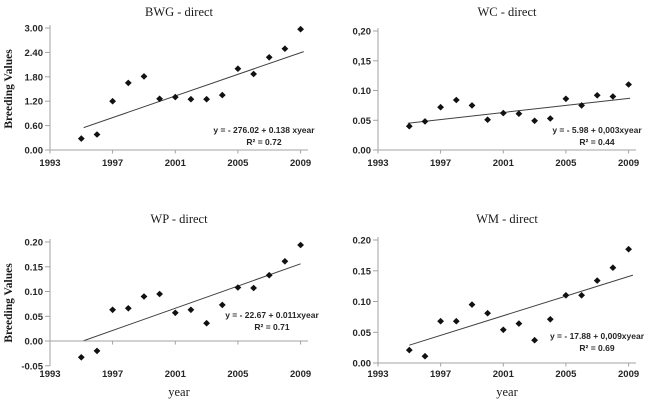 Image resolution: width=650 pixels, height=406 pixels. What do you see at coordinates (193, 90) in the screenshot?
I see `trend-line` at bounding box center [193, 90].